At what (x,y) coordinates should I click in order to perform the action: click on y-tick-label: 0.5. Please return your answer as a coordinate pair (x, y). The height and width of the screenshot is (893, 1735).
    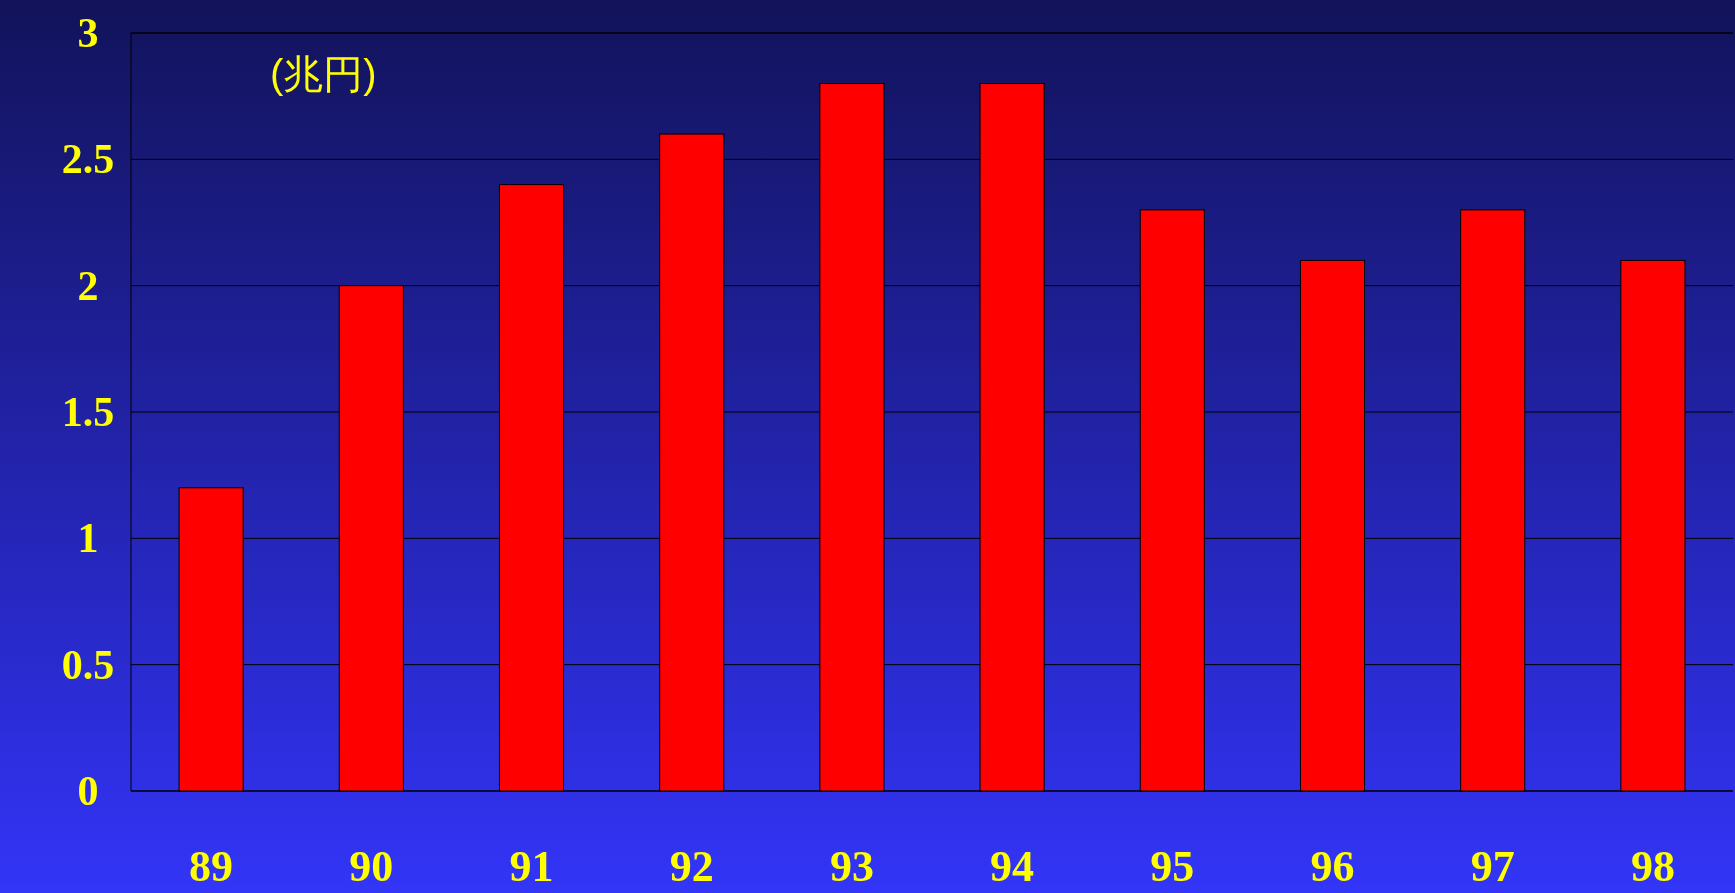
    Looking at the image, I should click on (88, 664).